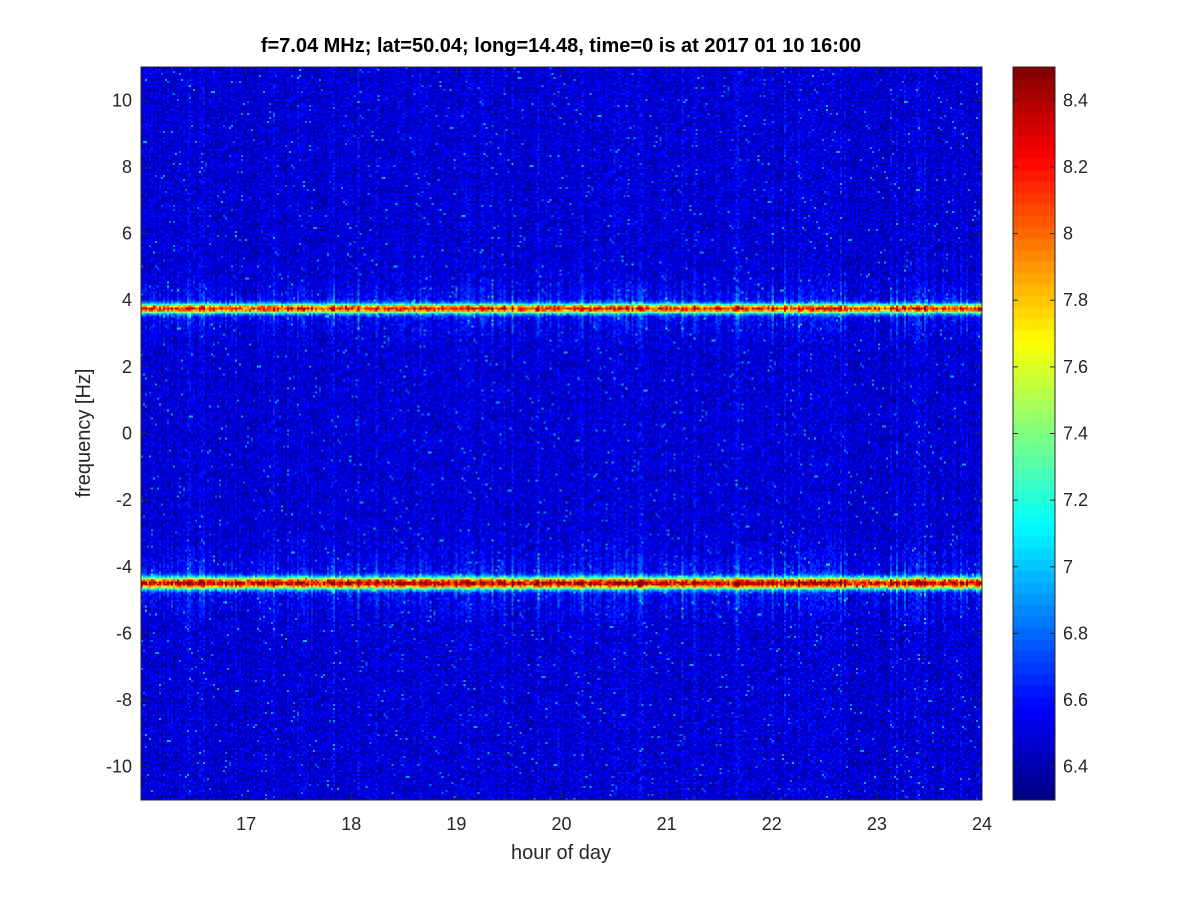 The width and height of the screenshot is (1200, 900). What do you see at coordinates (124, 567) in the screenshot?
I see `y-tick-label: -4` at bounding box center [124, 567].